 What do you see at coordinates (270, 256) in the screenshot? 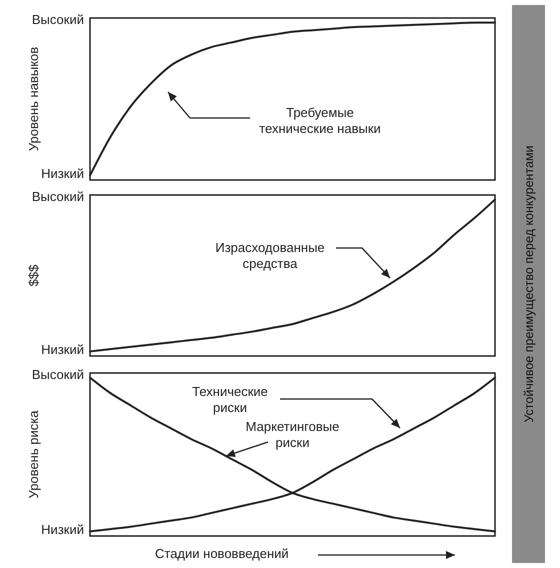
I see `annotation: Израсходованные средства` at bounding box center [270, 256].